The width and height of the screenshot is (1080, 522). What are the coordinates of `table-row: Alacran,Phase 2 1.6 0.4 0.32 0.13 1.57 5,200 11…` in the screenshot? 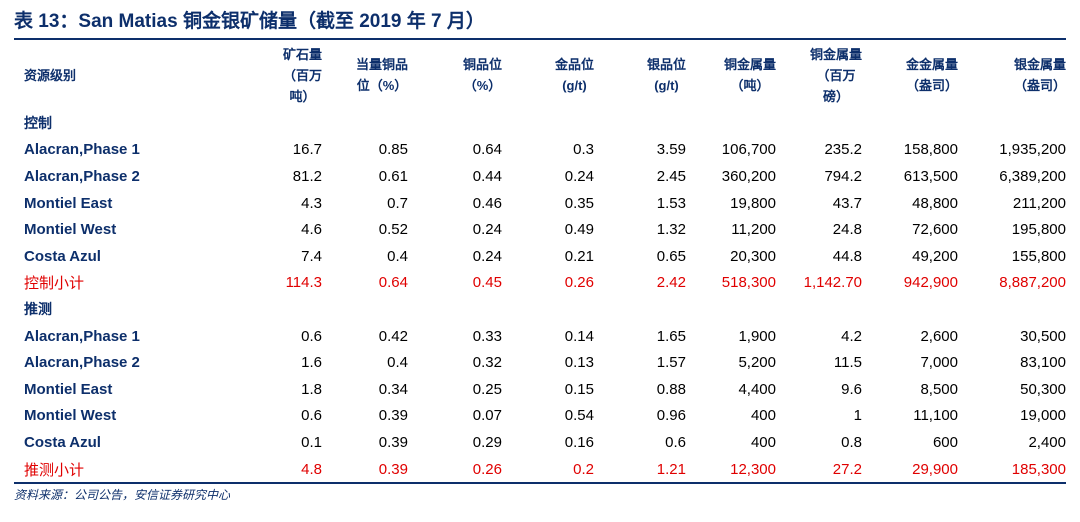 It's located at (540, 362).